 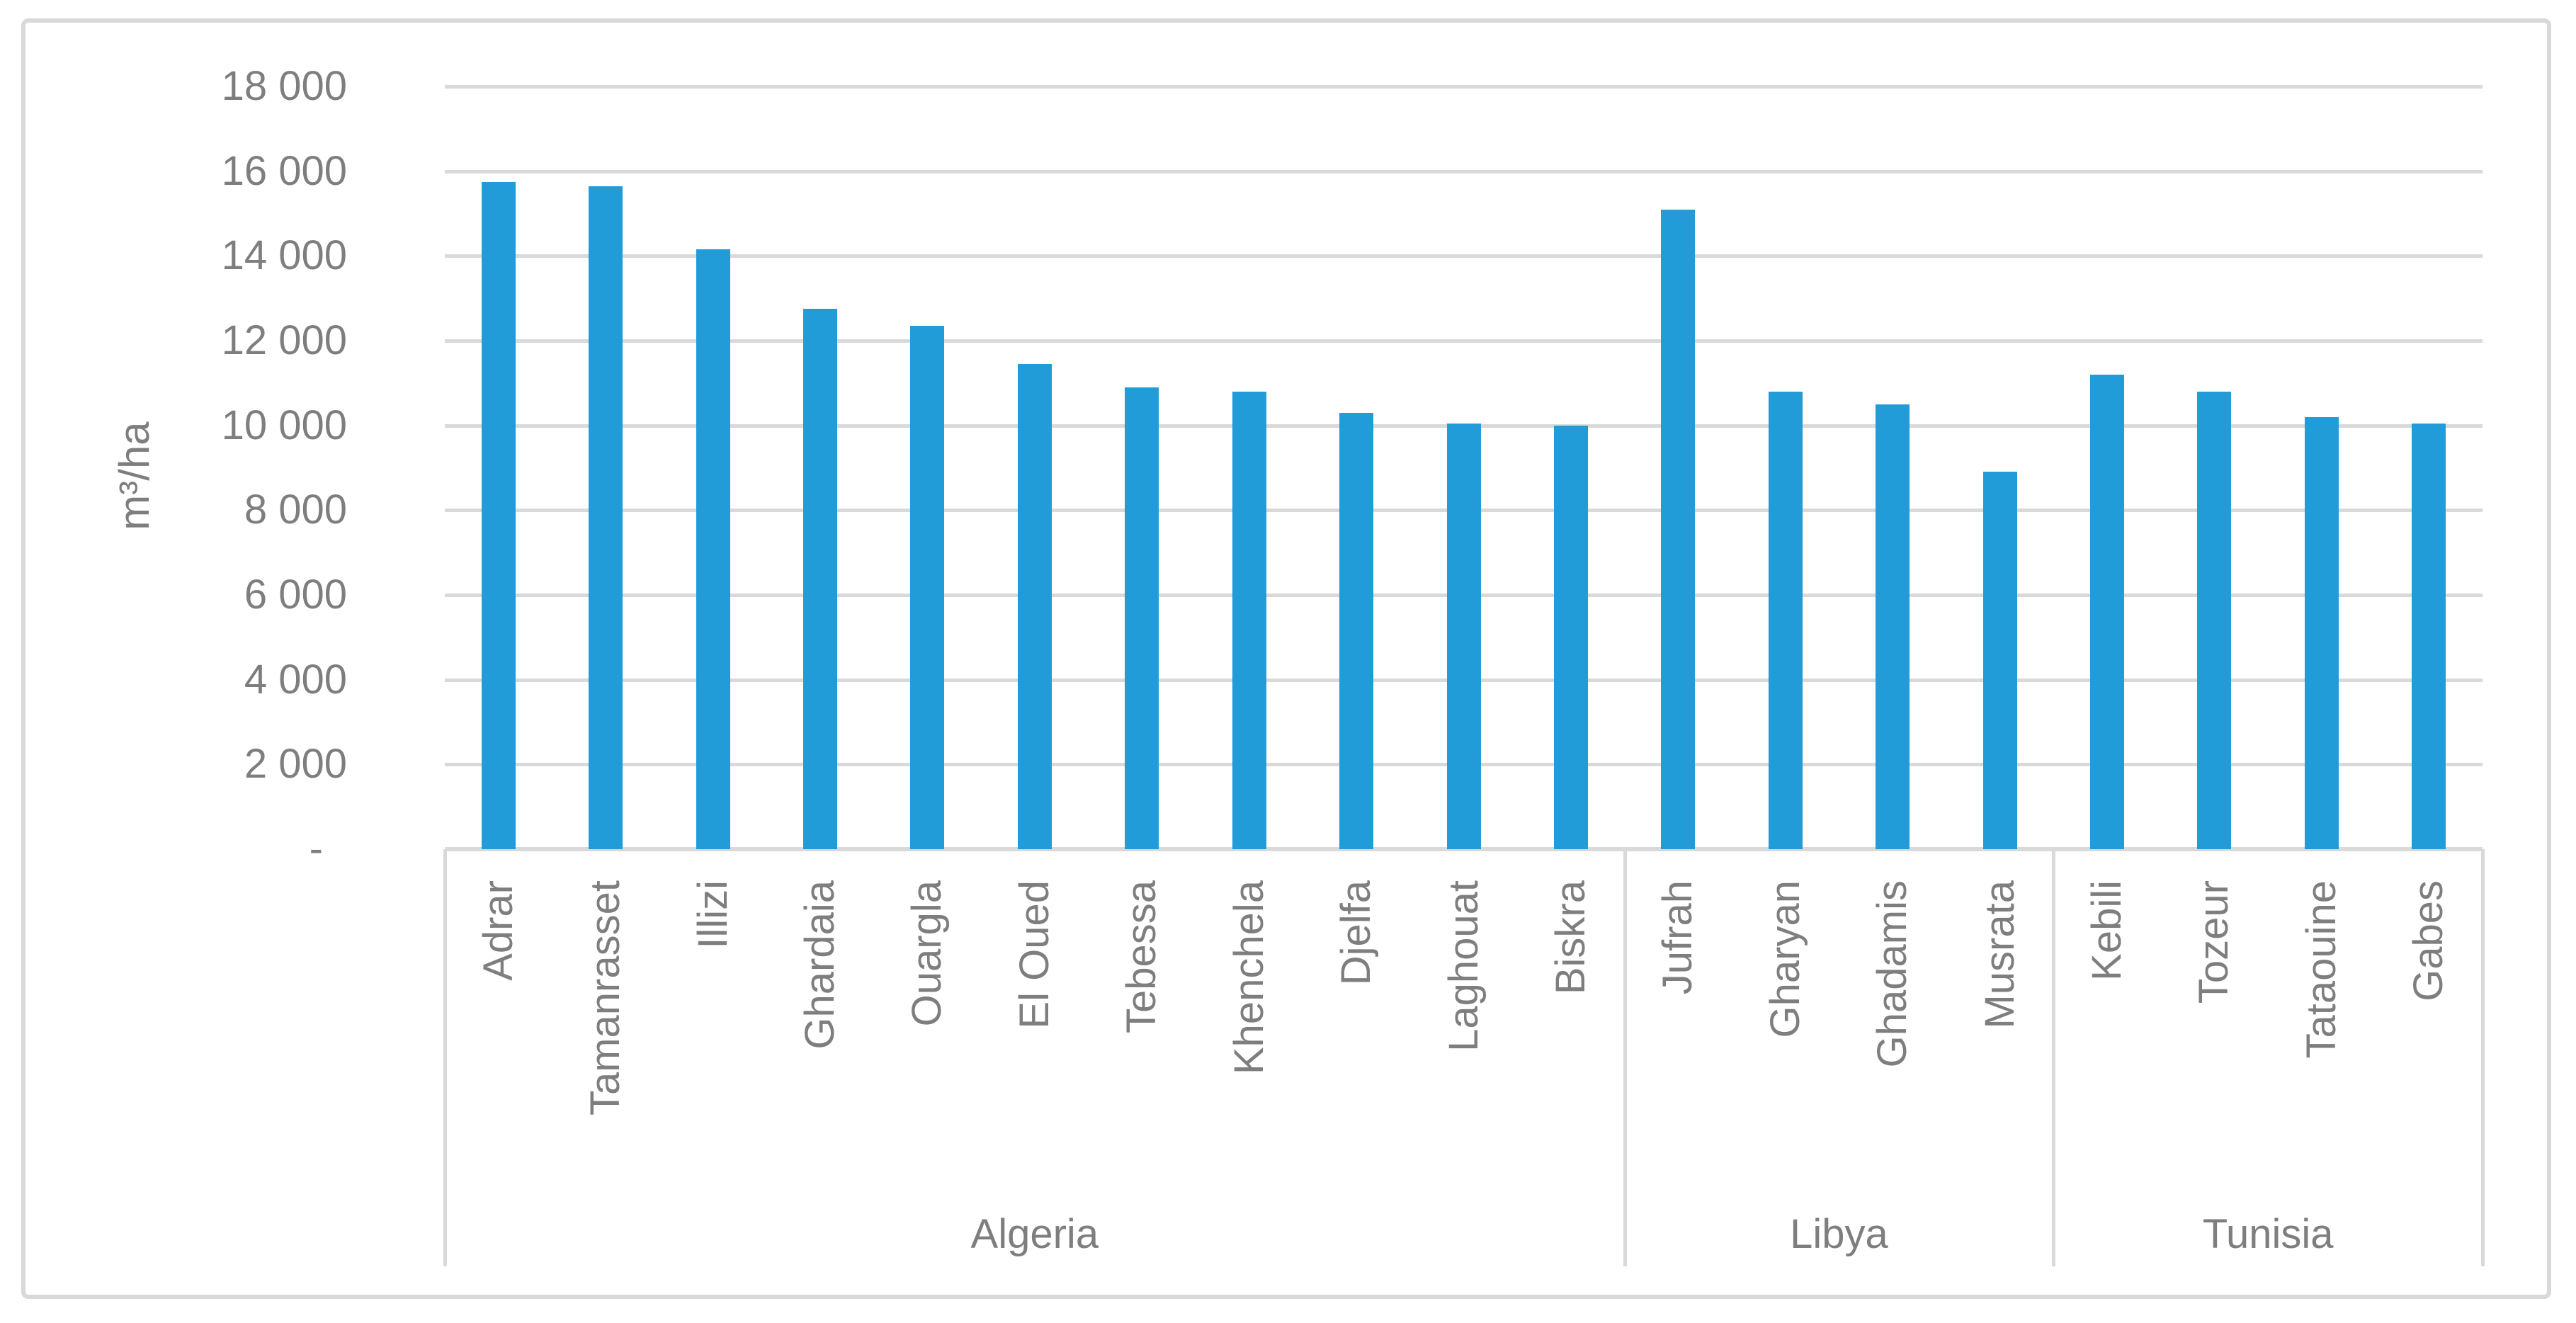 What do you see at coordinates (606, 517) in the screenshot?
I see `bar-tamanrasset` at bounding box center [606, 517].